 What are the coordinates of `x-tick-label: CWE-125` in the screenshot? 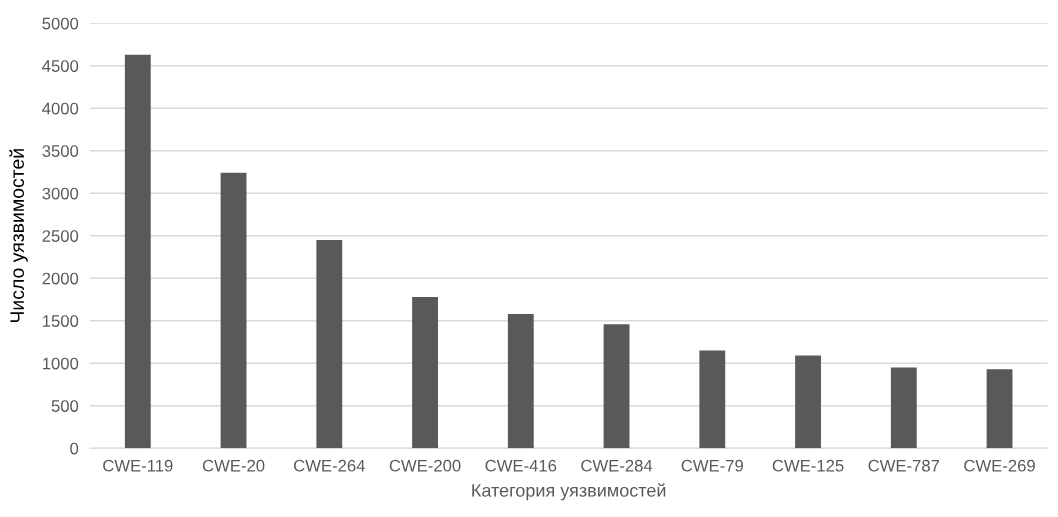 It's located at (808, 465).